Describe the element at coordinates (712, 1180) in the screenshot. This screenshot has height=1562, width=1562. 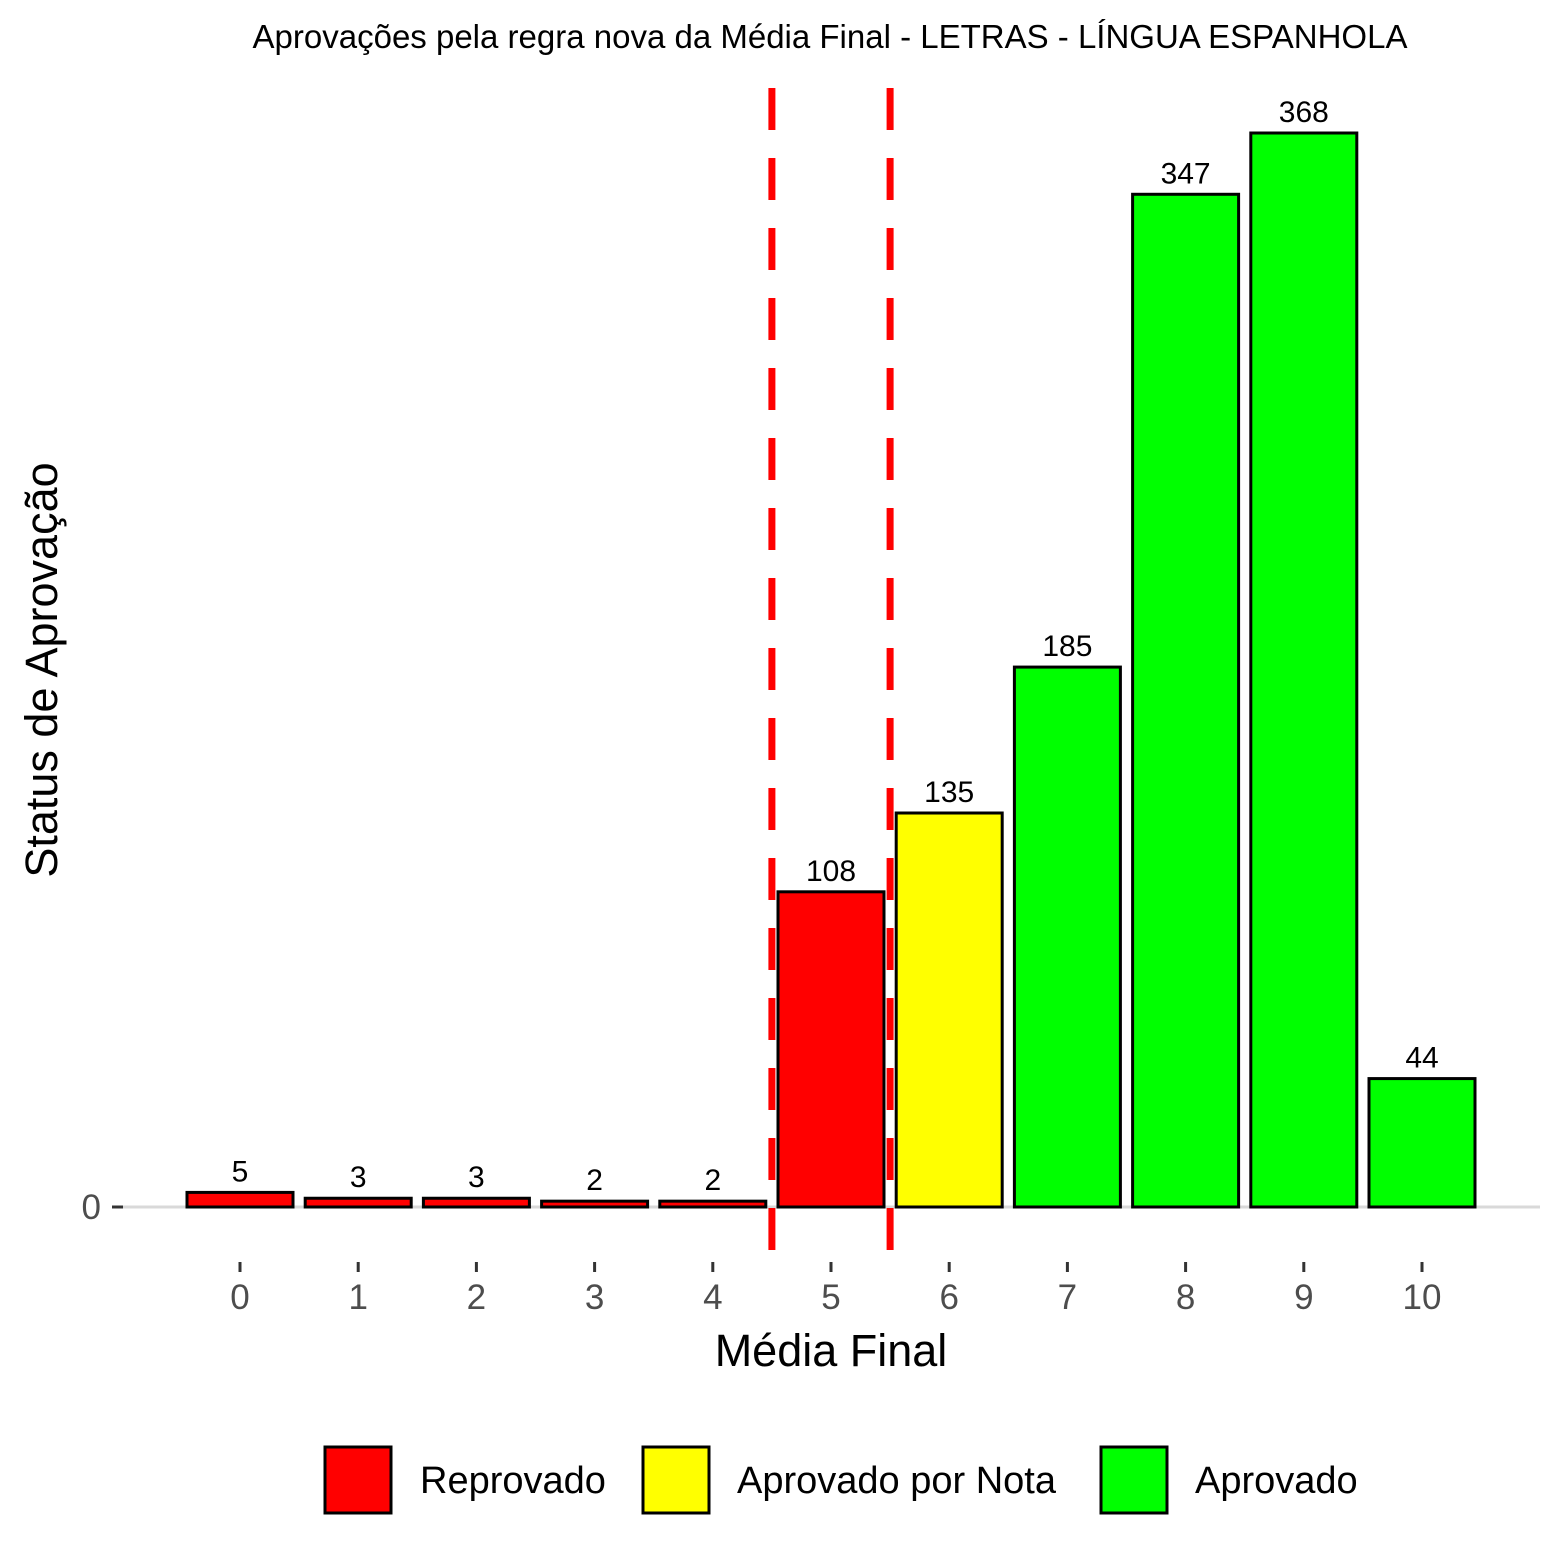
I see `data-label-4: 2` at that location.